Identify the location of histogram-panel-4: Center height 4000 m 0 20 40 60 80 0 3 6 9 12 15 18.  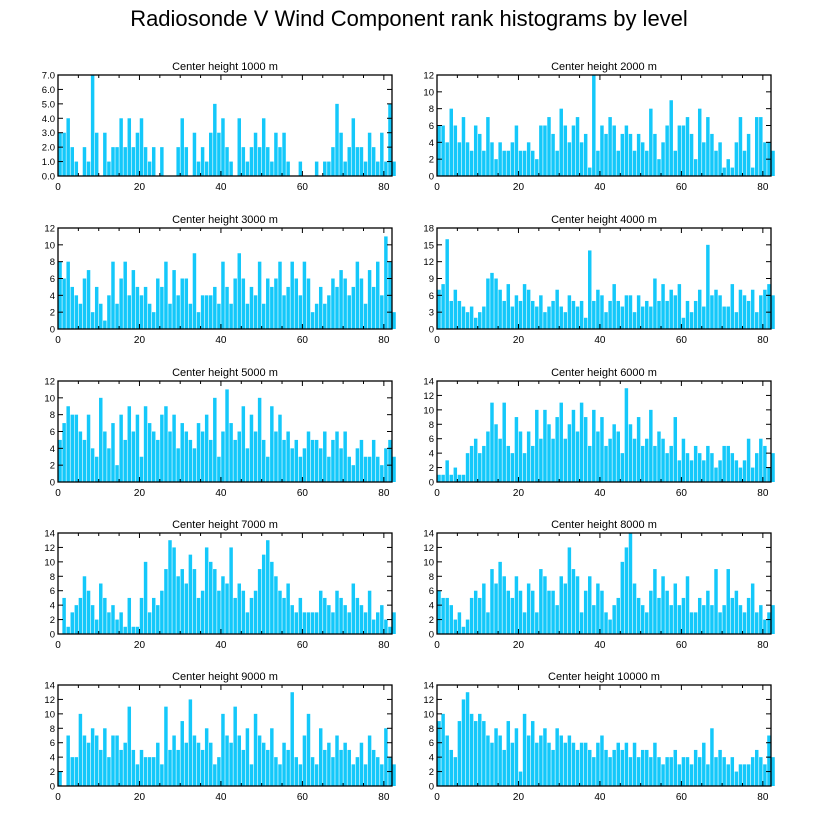
(599, 280).